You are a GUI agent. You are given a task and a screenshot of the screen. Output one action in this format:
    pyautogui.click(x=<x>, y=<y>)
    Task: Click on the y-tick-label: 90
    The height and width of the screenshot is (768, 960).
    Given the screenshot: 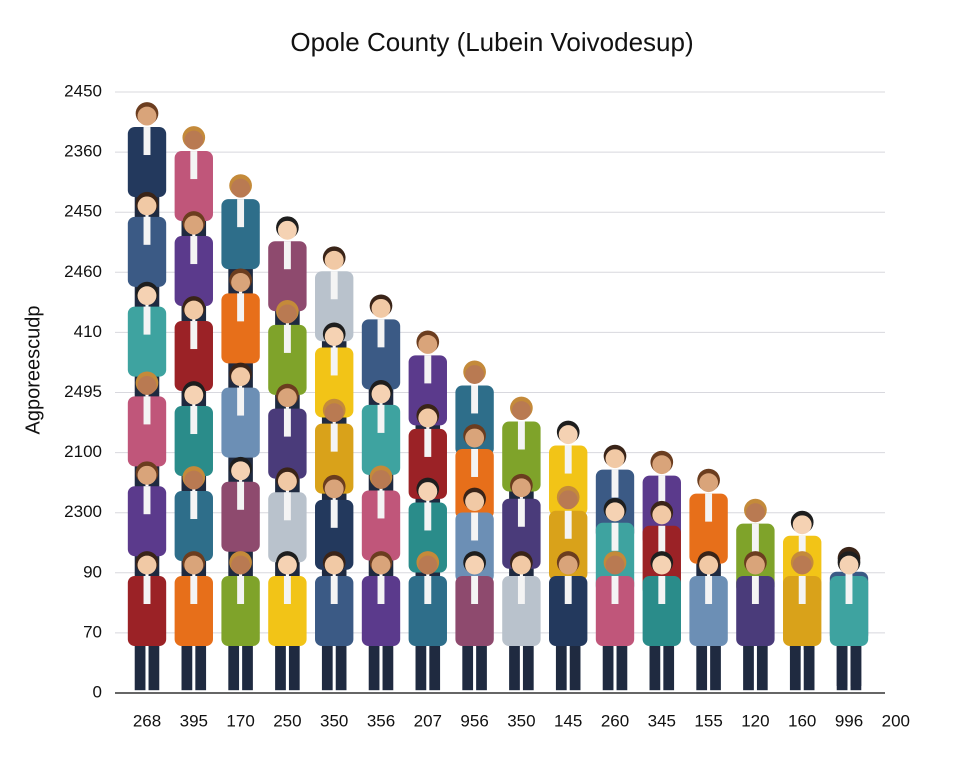 What is the action you would take?
    pyautogui.click(x=92, y=571)
    